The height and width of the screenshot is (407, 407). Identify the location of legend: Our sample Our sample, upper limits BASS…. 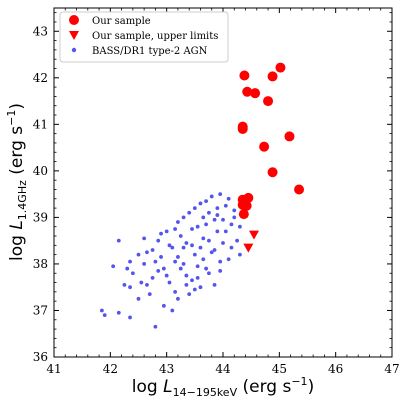
(144, 37).